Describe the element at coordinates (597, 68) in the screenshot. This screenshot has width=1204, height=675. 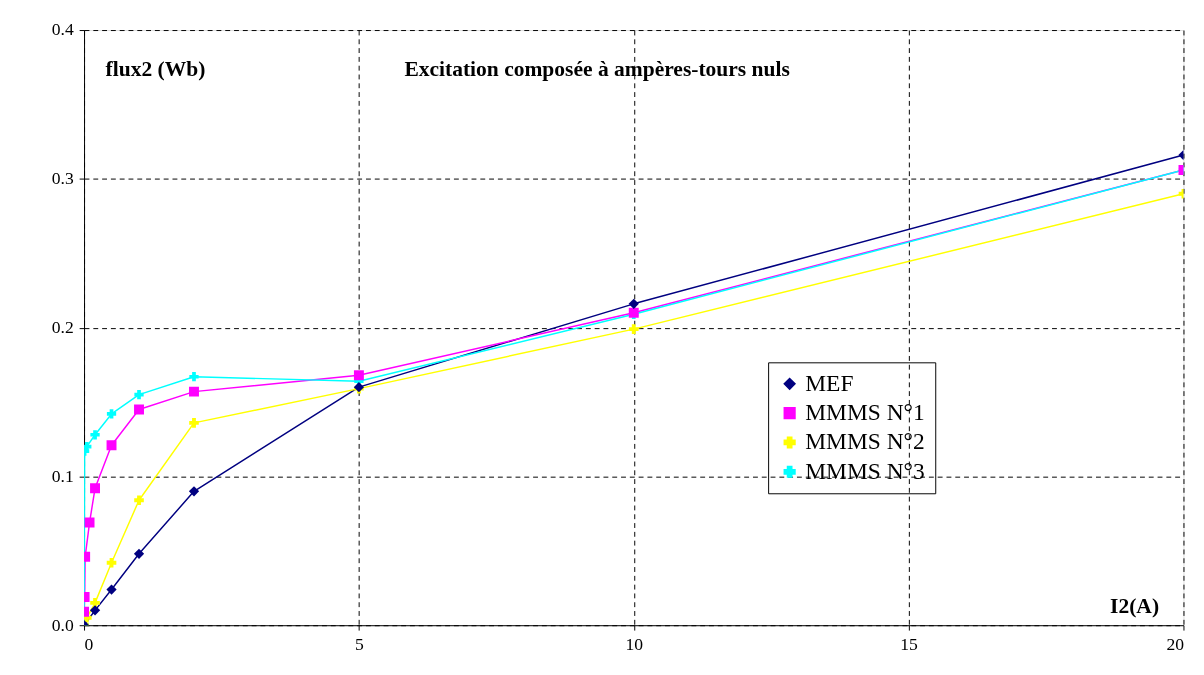
I see `text: Excitation composée à ampères-tours nuls` at that location.